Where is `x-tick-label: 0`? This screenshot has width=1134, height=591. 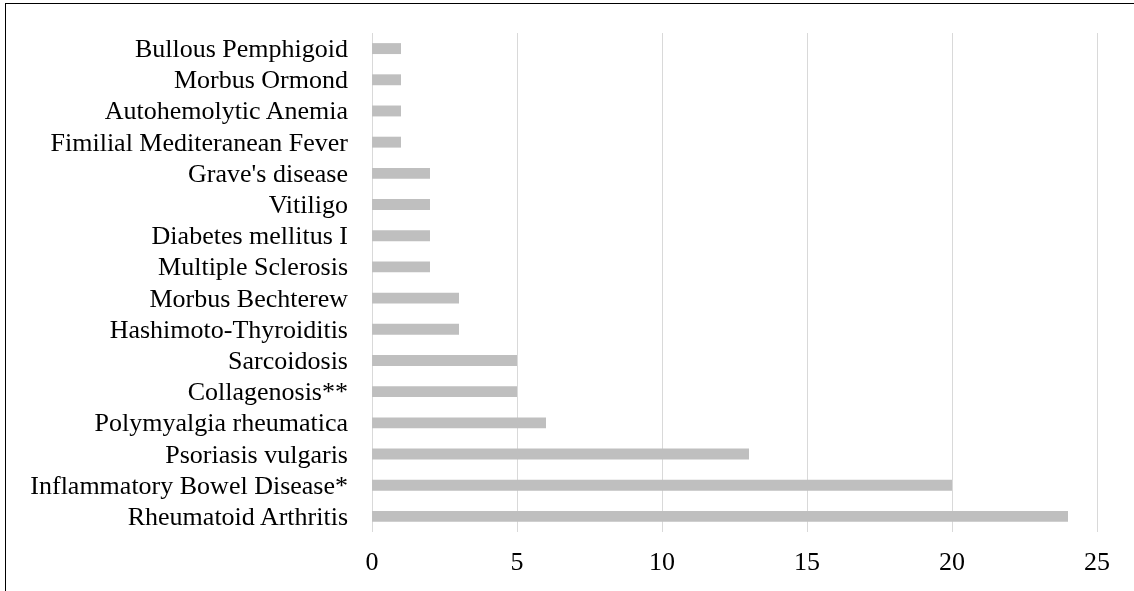 x-tick-label: 0 is located at coordinates (372, 561).